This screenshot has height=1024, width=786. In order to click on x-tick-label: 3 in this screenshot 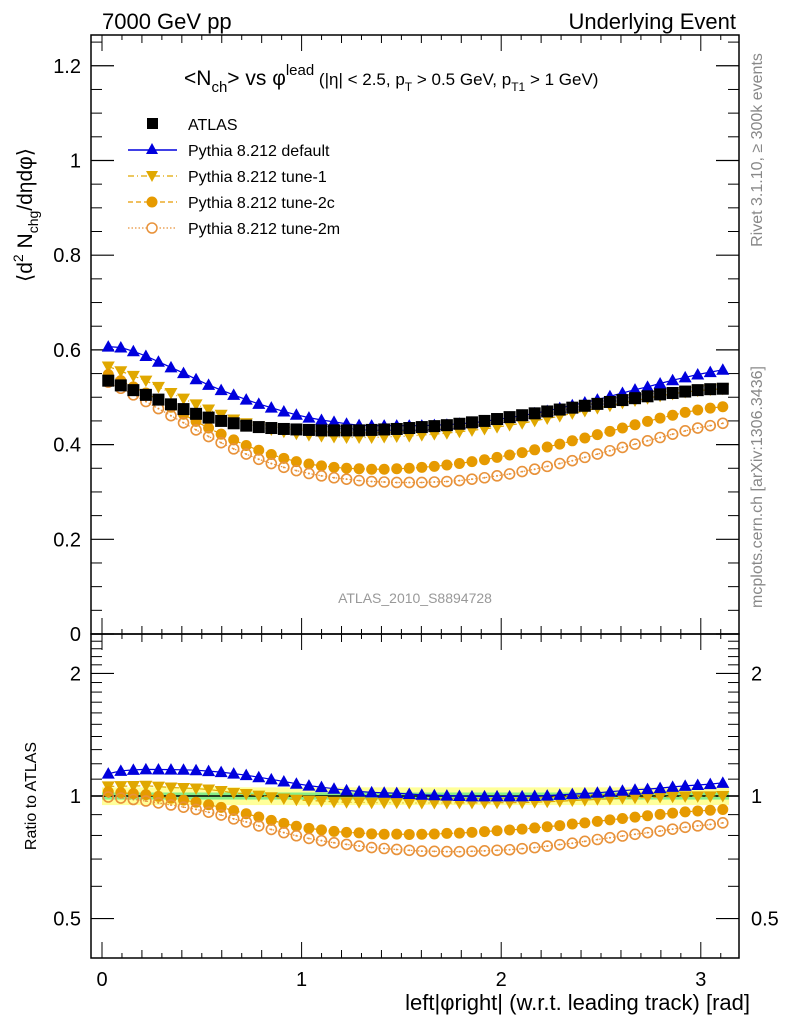, I will do `click(700, 980)`.